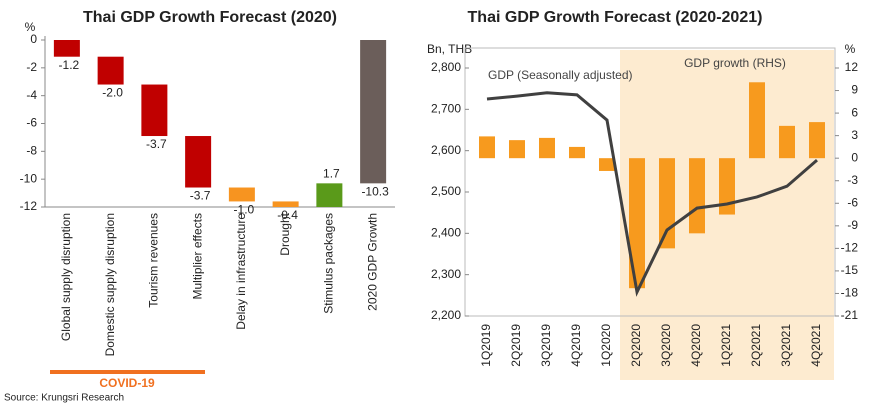 The image size is (870, 414). What do you see at coordinates (31, 151) in the screenshot?
I see `y-tick-label: -8` at bounding box center [31, 151].